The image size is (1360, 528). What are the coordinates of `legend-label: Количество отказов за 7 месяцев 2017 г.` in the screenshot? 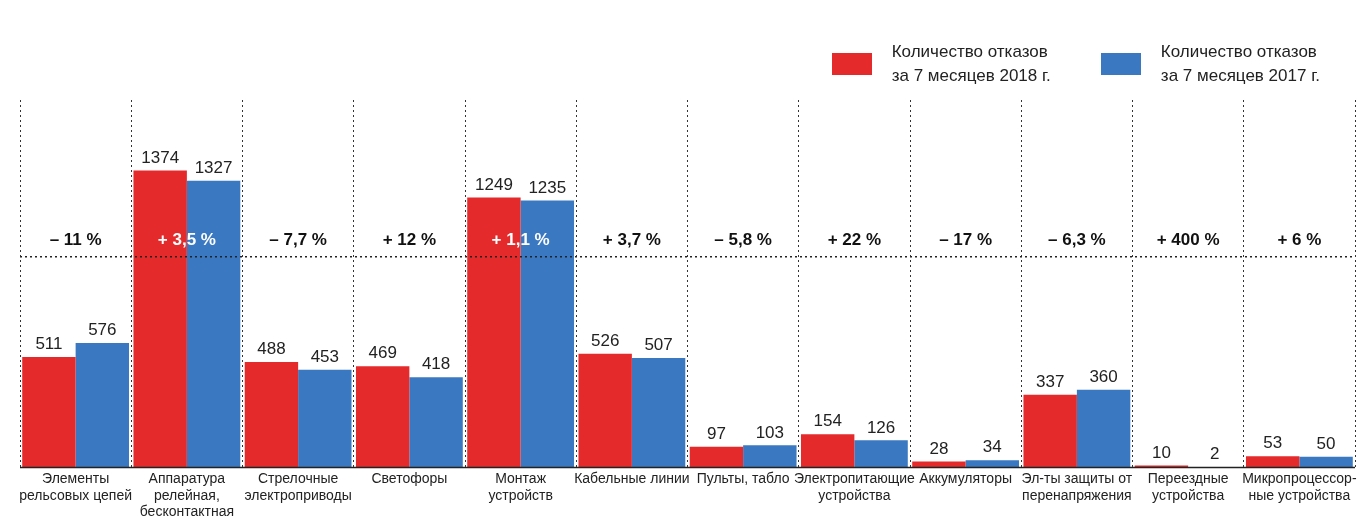 It's located at (1240, 64).